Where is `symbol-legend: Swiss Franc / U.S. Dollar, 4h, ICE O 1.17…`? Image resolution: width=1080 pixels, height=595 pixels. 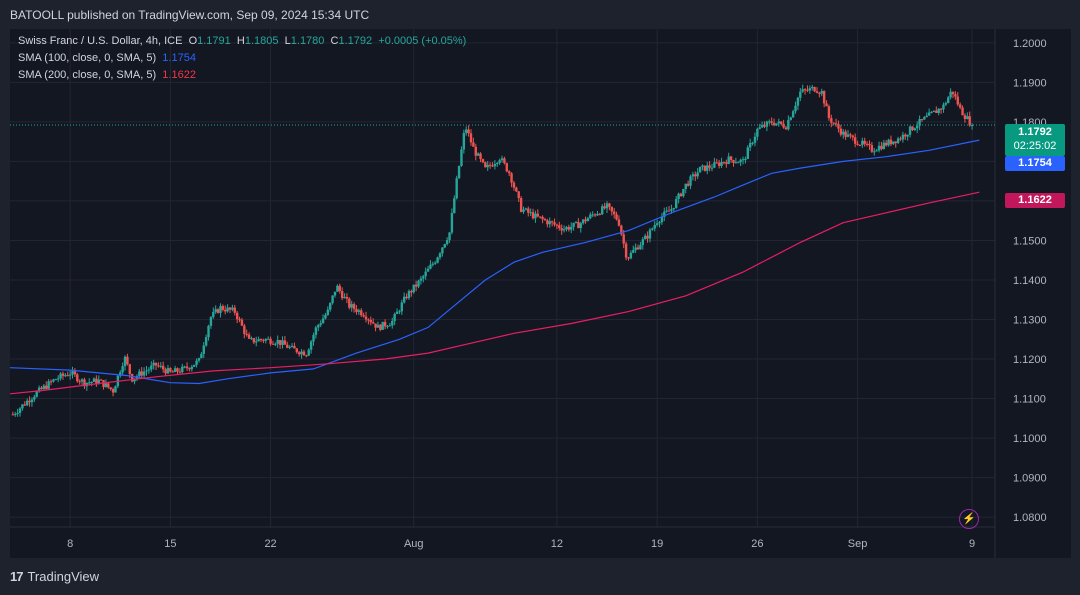 symbol-legend: Swiss Franc / U.S. Dollar, 4h, ICE O 1.17… is located at coordinates (242, 41).